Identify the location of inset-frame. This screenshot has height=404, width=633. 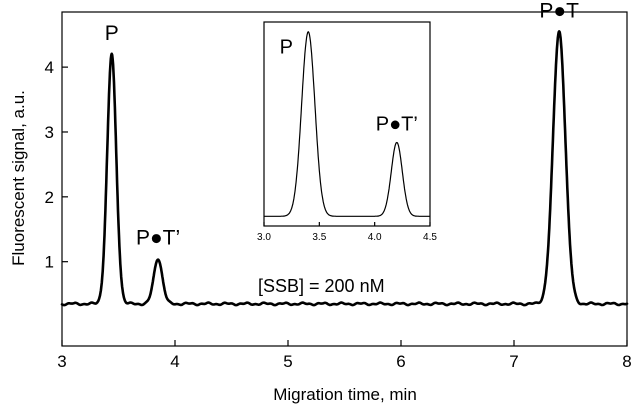
(347, 124).